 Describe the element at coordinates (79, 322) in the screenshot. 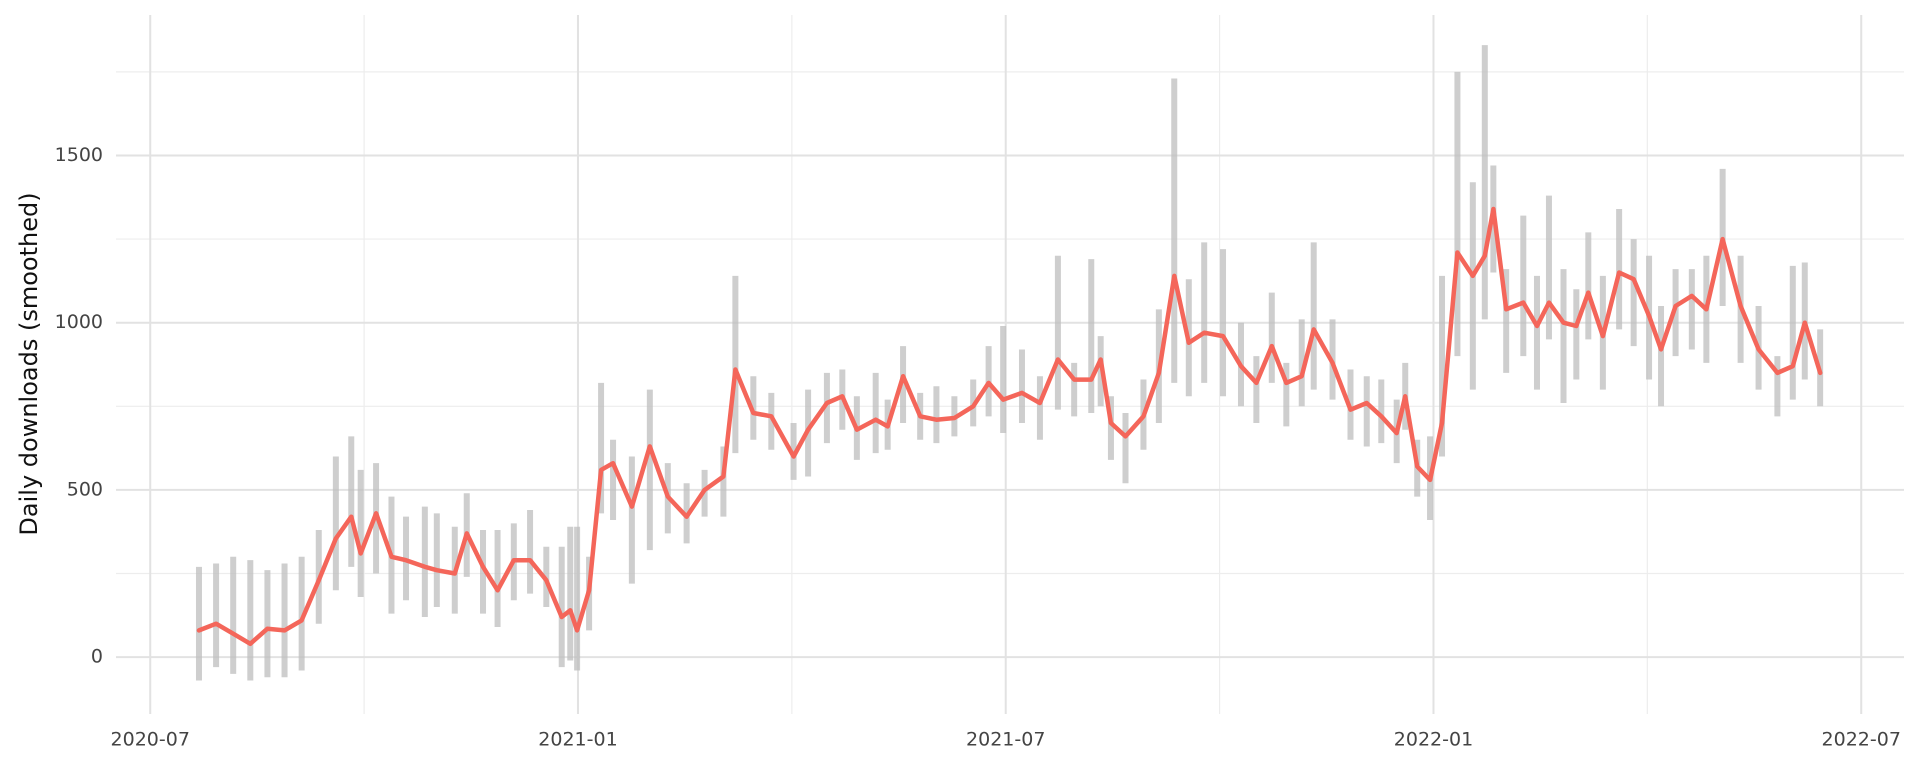

I see `y-tick-label: 1000` at that location.